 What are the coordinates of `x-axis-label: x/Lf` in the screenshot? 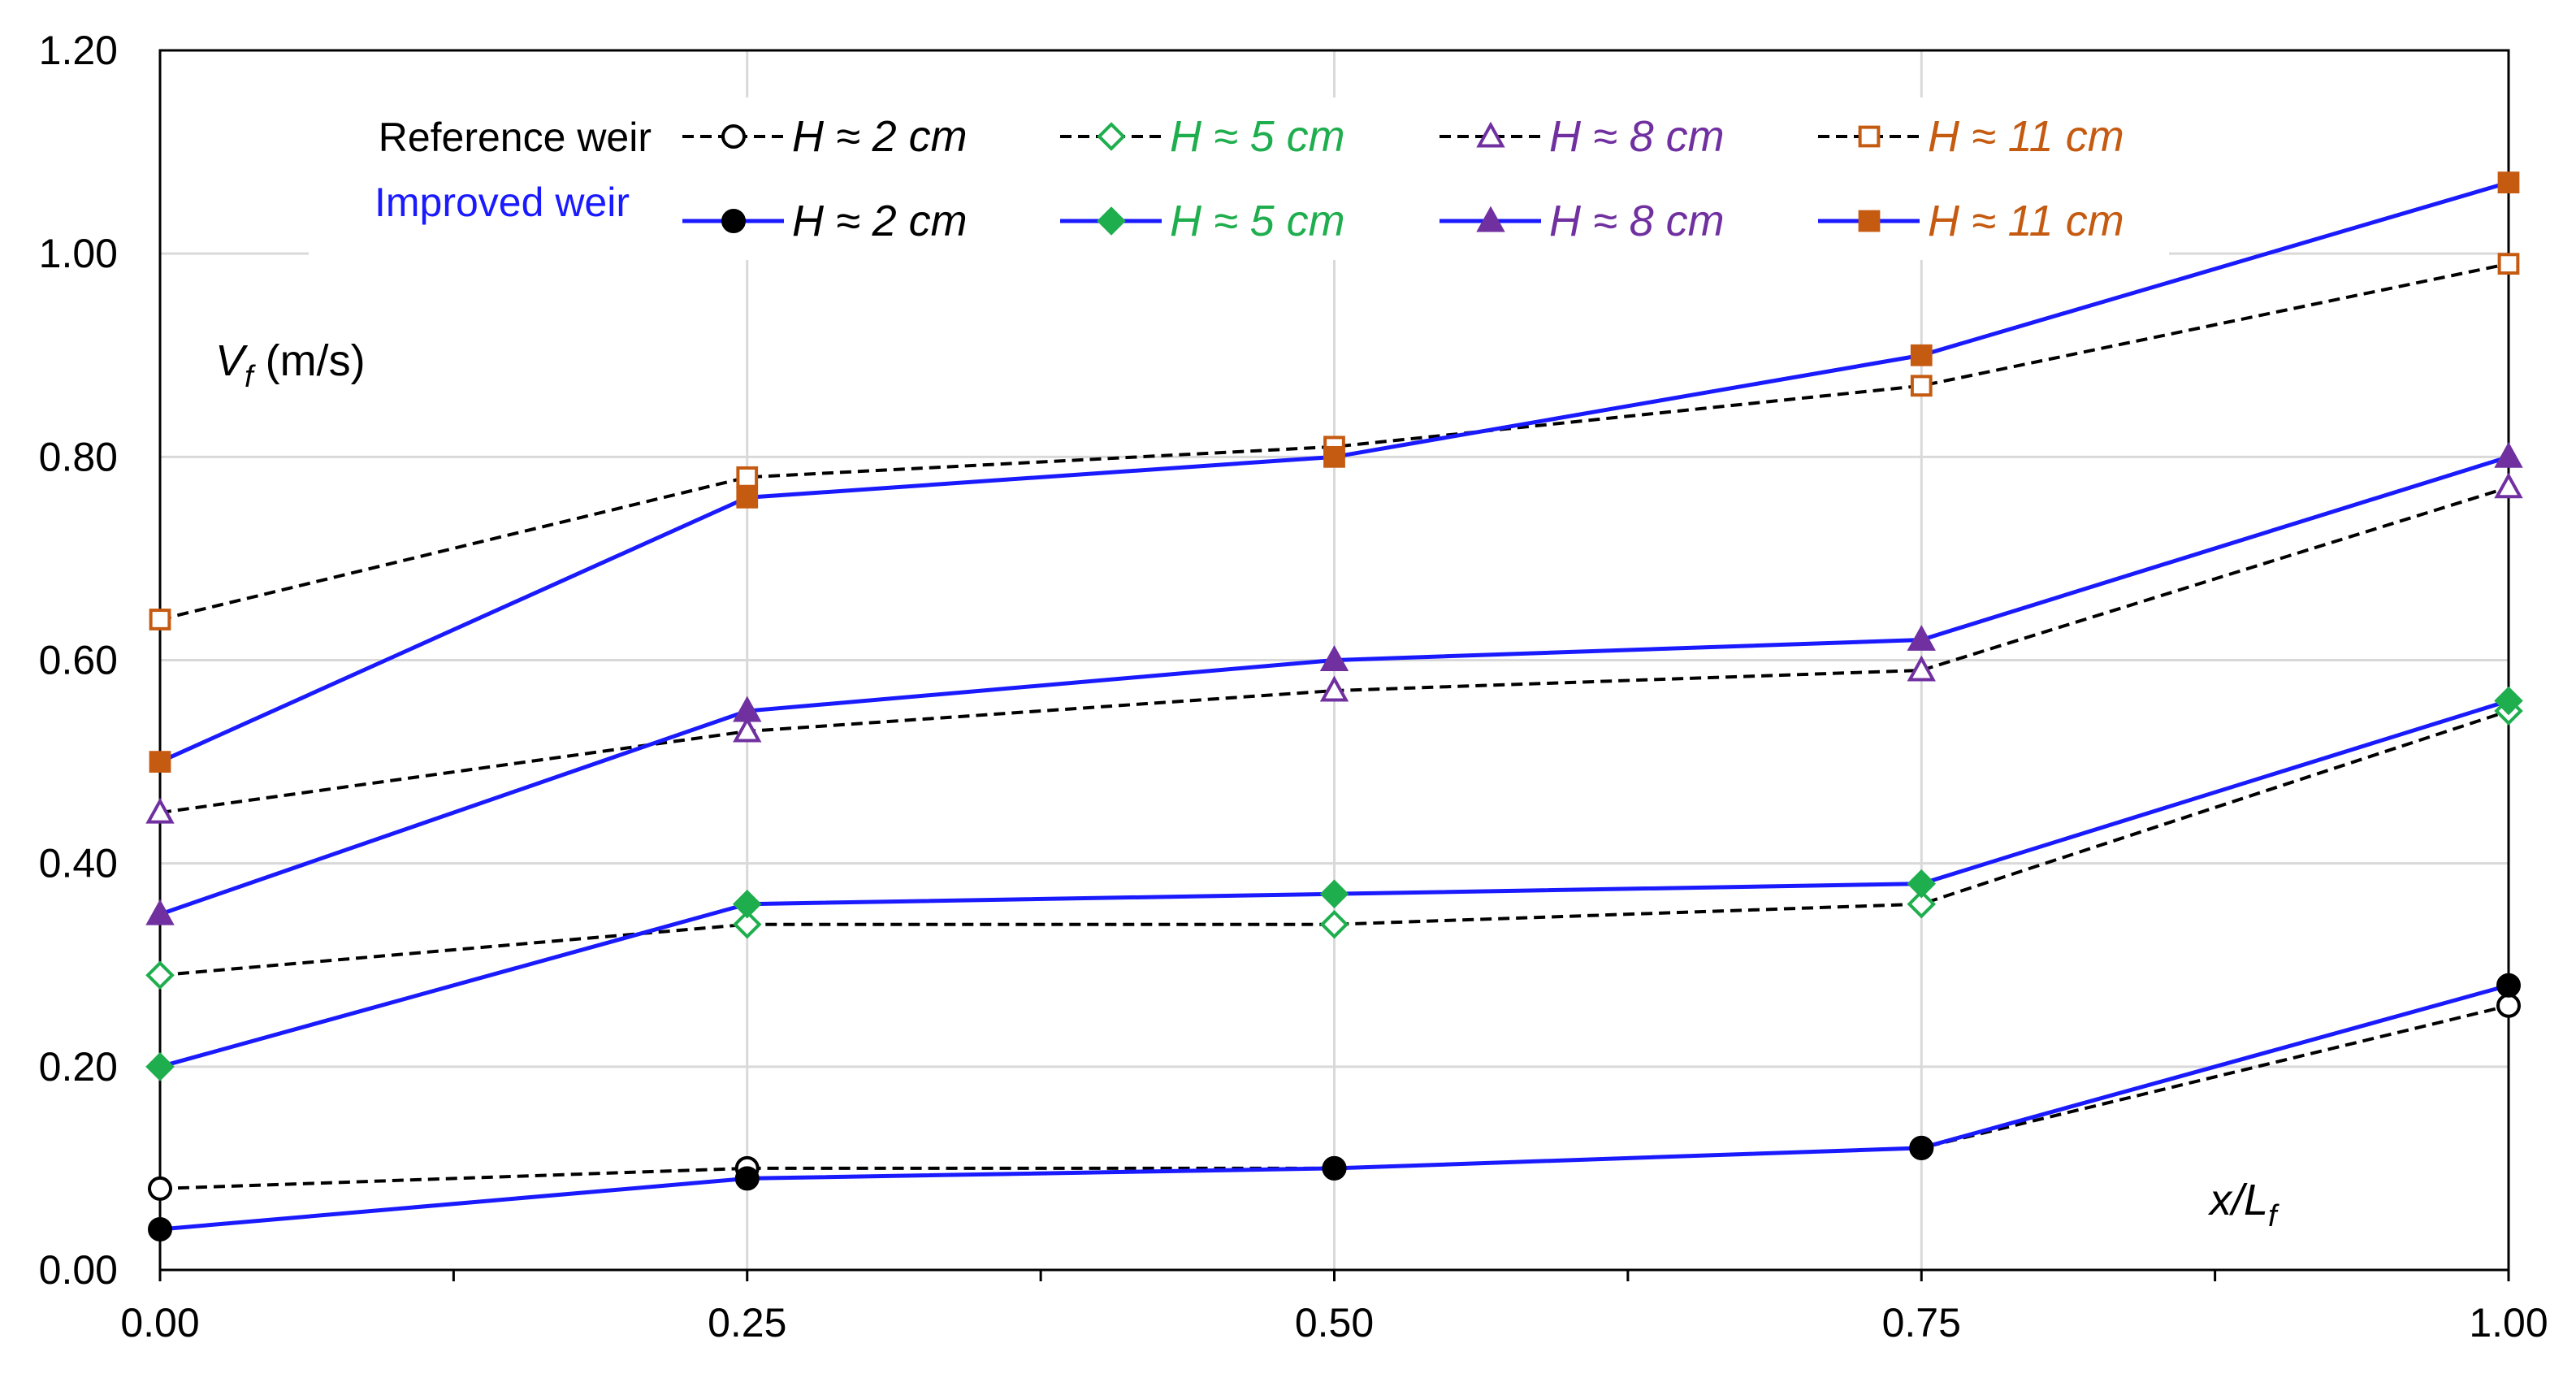 It's located at (2243, 1204).